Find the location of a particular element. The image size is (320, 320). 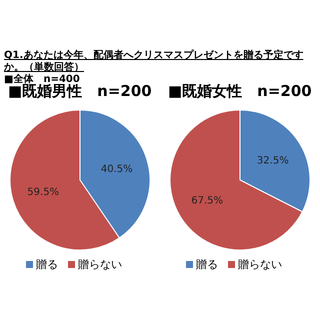

text: ■全体 n=400 is located at coordinates (42, 79).